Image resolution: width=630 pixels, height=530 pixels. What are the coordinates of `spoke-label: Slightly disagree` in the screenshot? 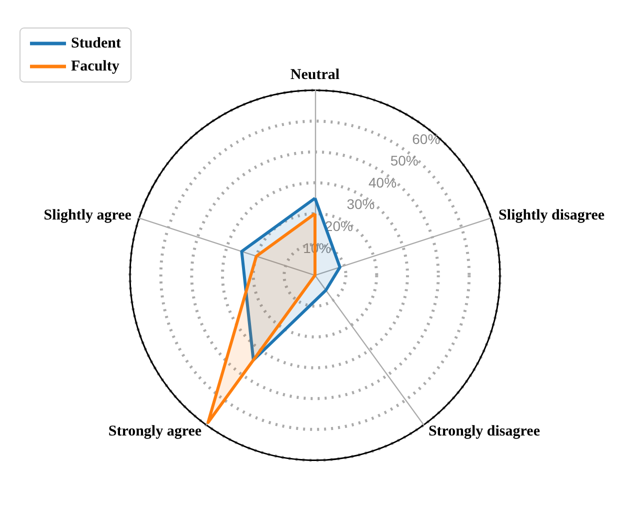 It's located at (551, 216).